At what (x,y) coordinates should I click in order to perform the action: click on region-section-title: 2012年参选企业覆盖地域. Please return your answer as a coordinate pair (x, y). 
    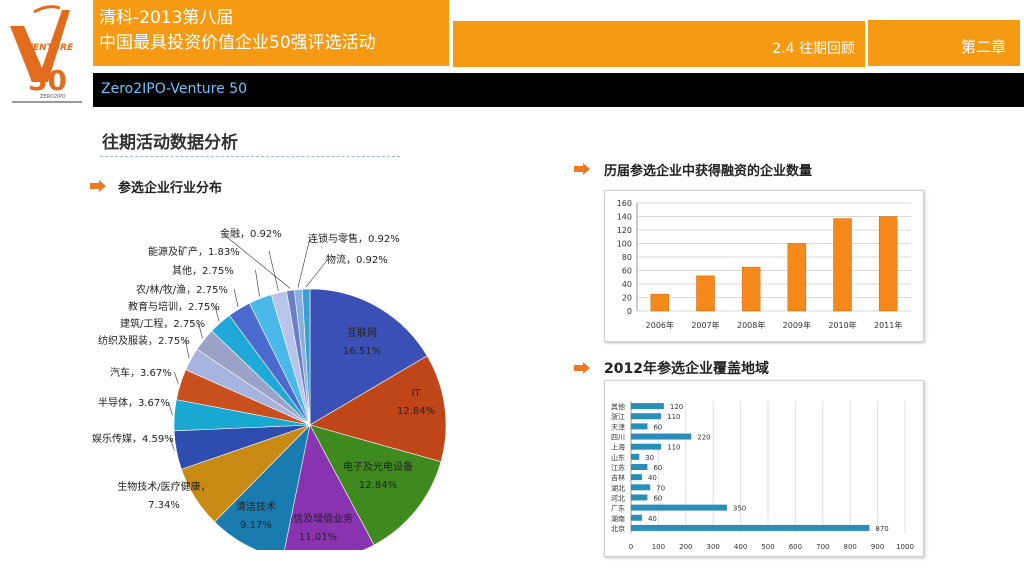
    Looking at the image, I should click on (686, 369).